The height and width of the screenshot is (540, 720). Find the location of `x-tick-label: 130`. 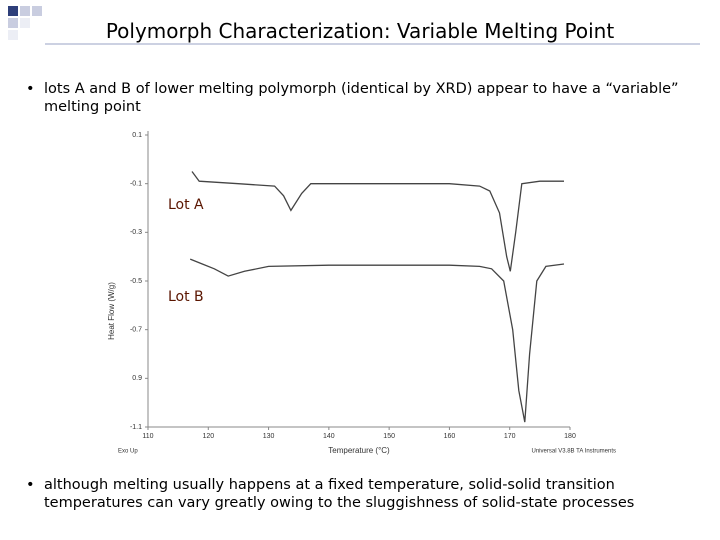

x-tick-label: 130 is located at coordinates (269, 436).